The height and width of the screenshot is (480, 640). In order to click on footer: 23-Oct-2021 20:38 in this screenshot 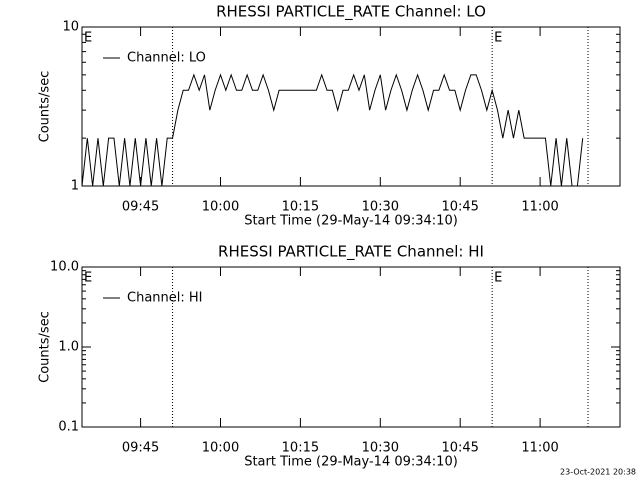, I will do `click(598, 472)`.